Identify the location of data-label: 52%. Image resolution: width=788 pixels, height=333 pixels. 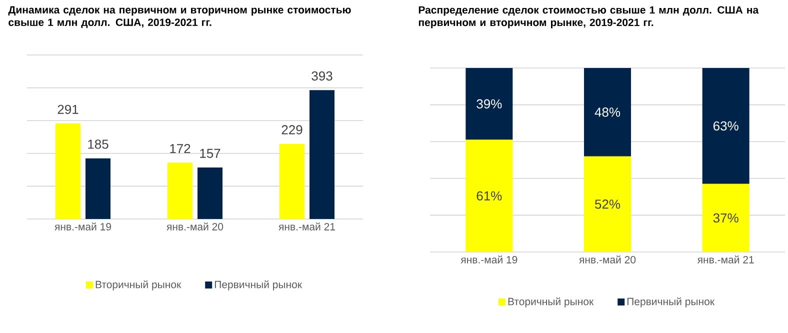
(607, 204).